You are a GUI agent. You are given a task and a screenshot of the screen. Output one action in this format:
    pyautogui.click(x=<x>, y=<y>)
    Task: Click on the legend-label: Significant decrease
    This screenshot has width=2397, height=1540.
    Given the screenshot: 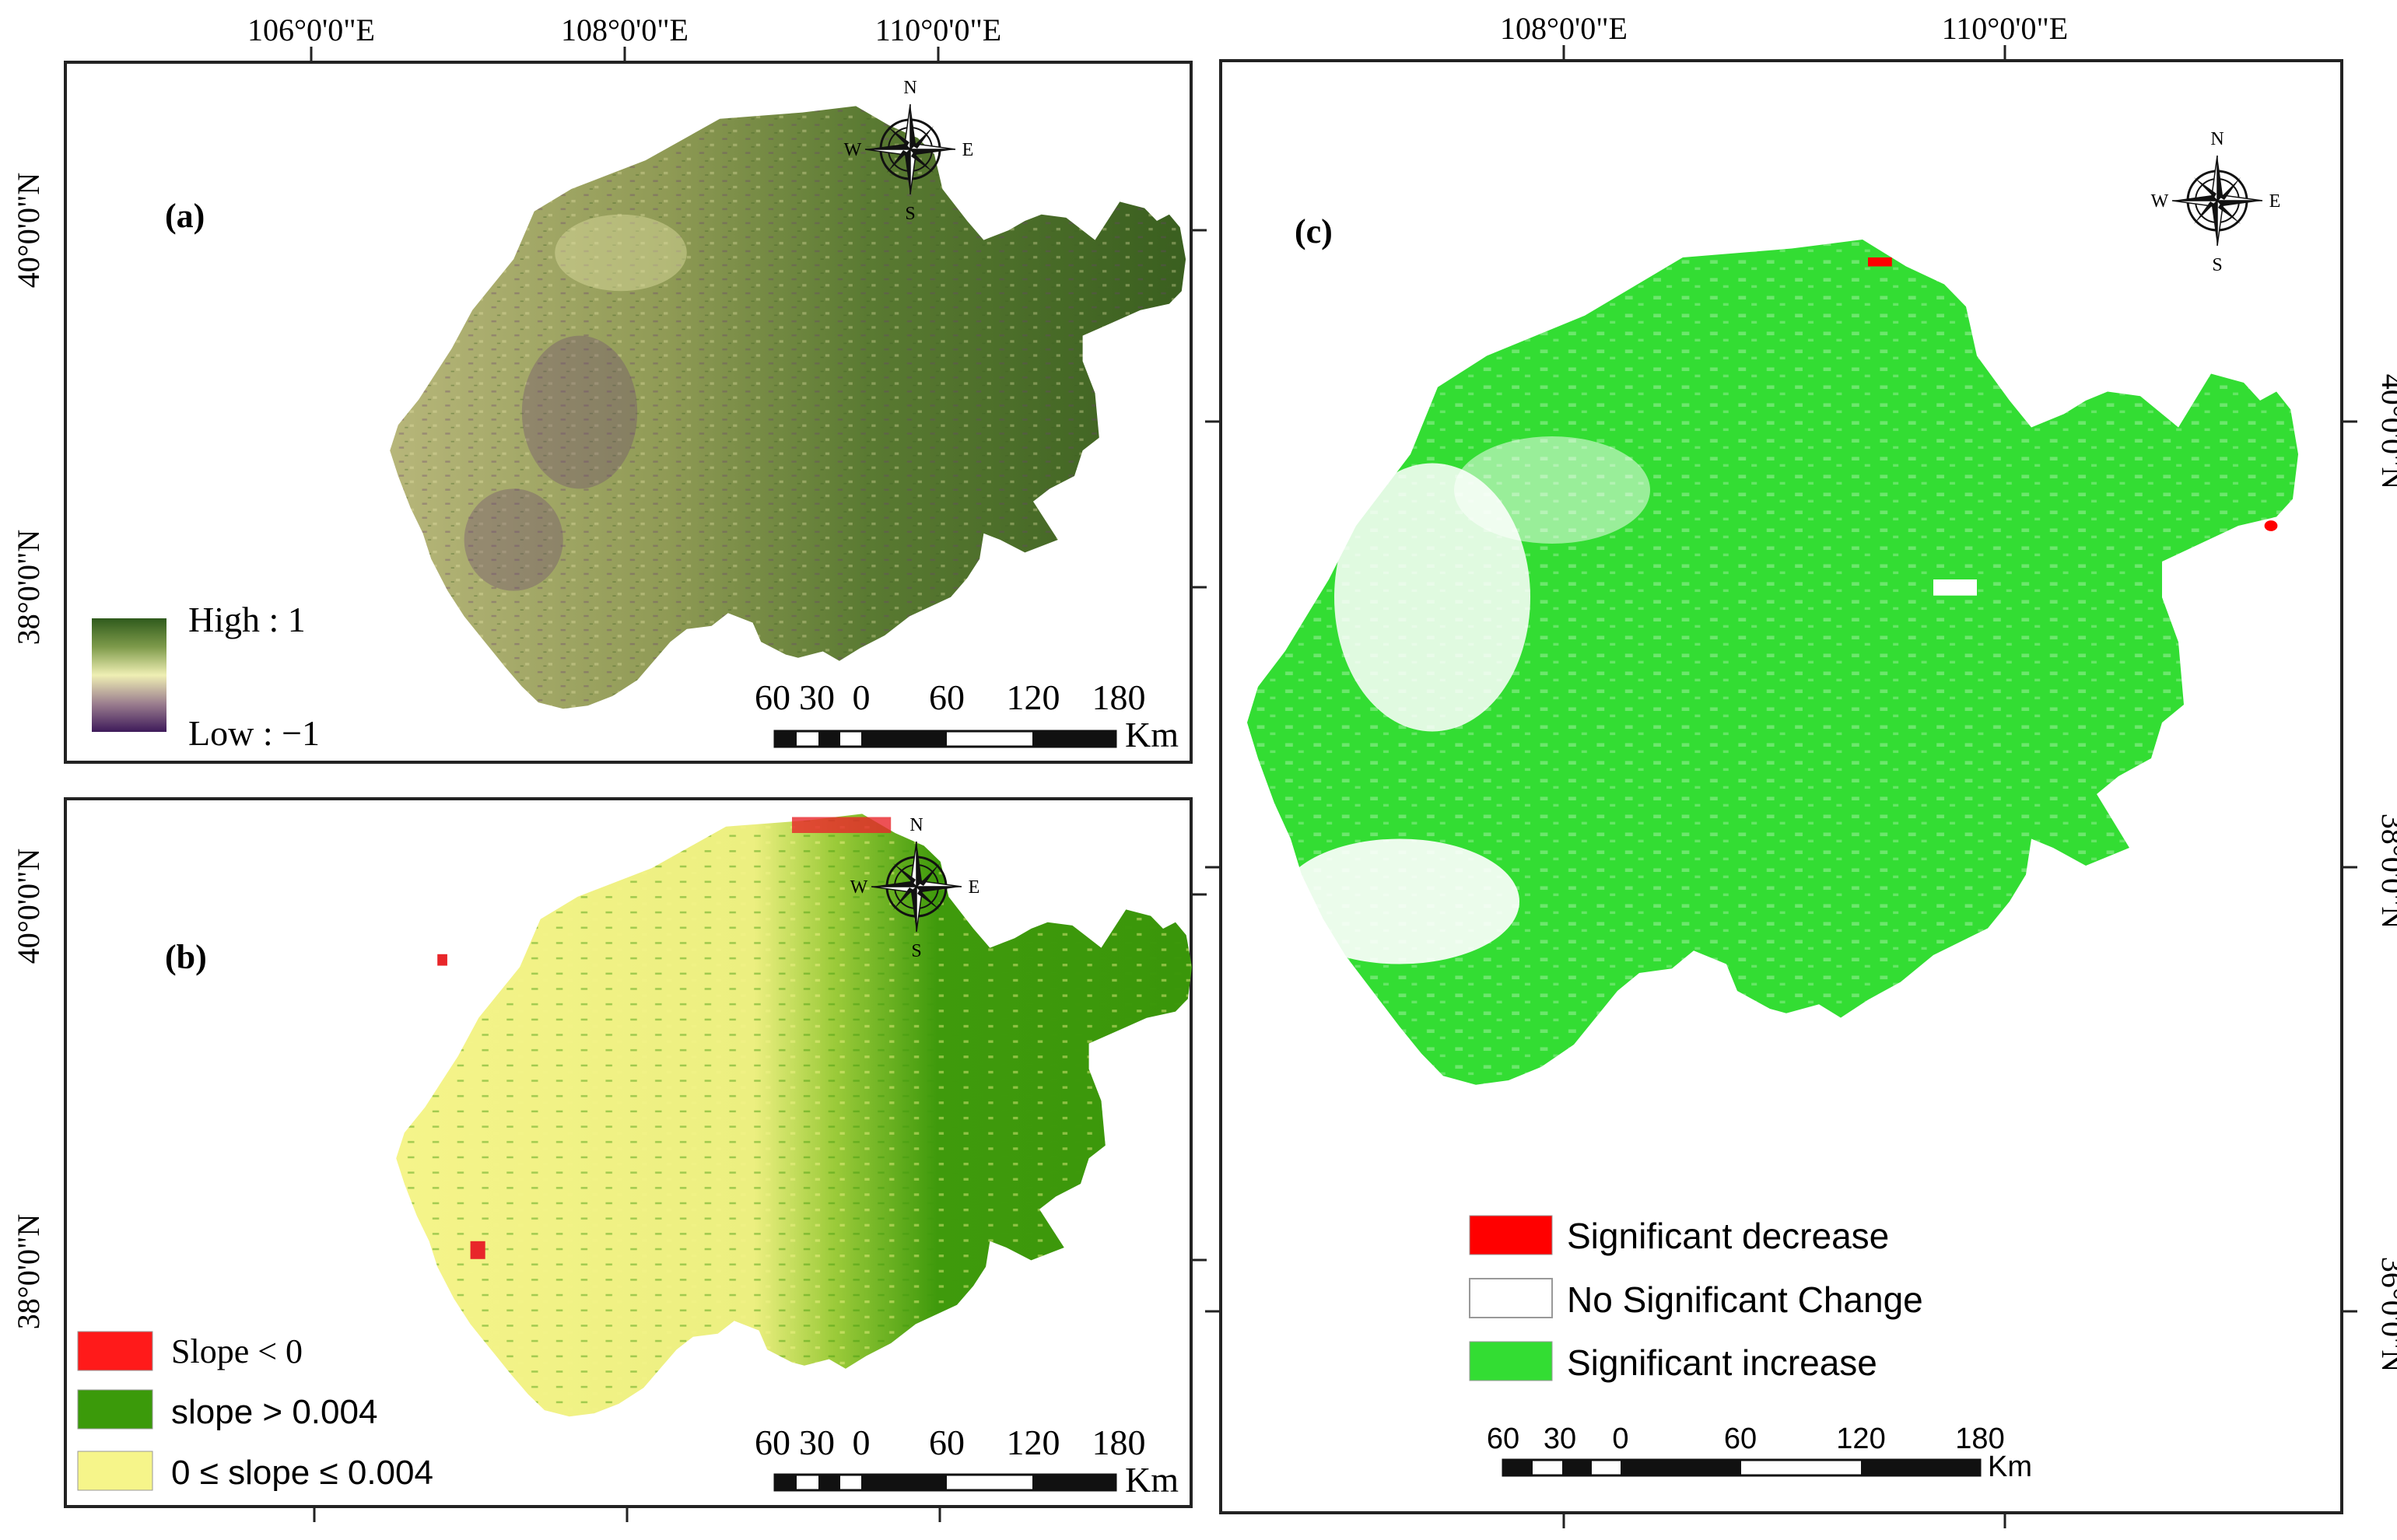 What is the action you would take?
    pyautogui.click(x=1728, y=1236)
    